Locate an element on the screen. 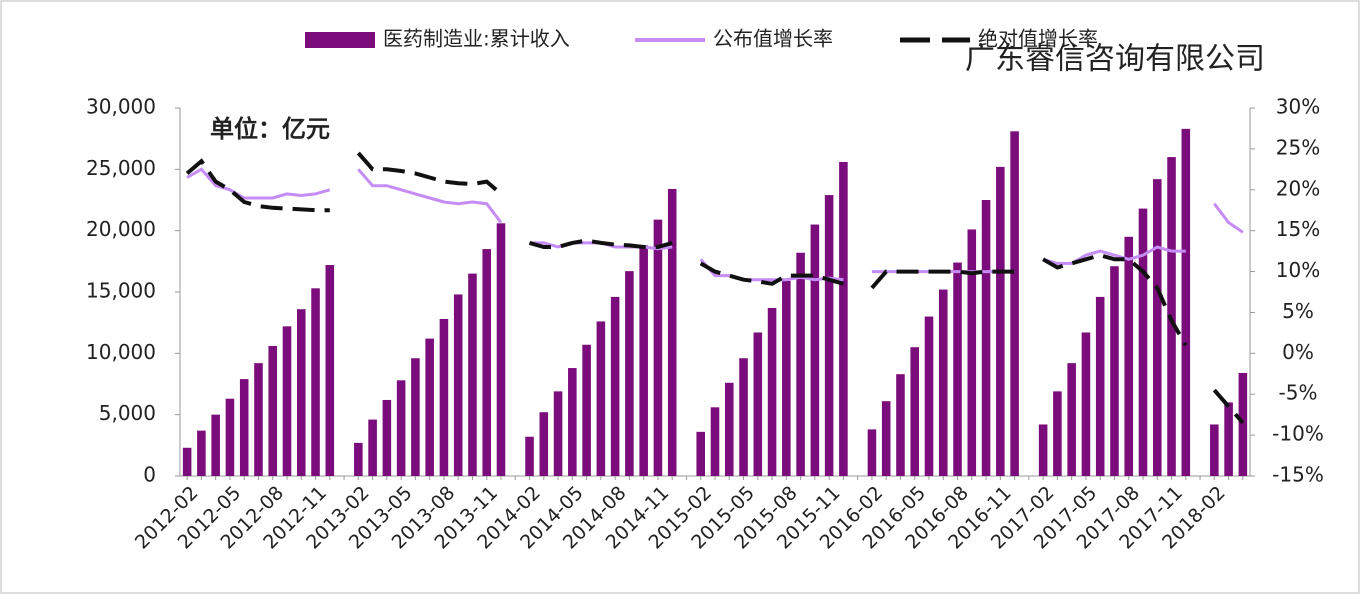 This screenshot has height=600, width=1363. legend-label: 绝对值增长率 is located at coordinates (1038, 39).